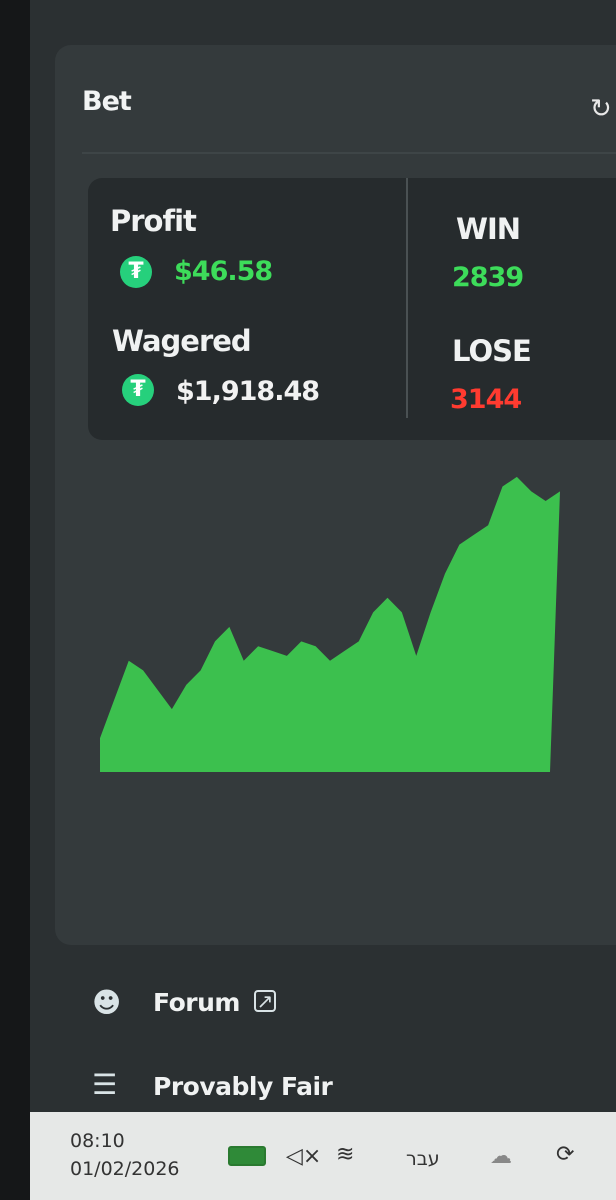  What do you see at coordinates (345, 1154) in the screenshot?
I see `wifi-icon: ≋` at bounding box center [345, 1154].